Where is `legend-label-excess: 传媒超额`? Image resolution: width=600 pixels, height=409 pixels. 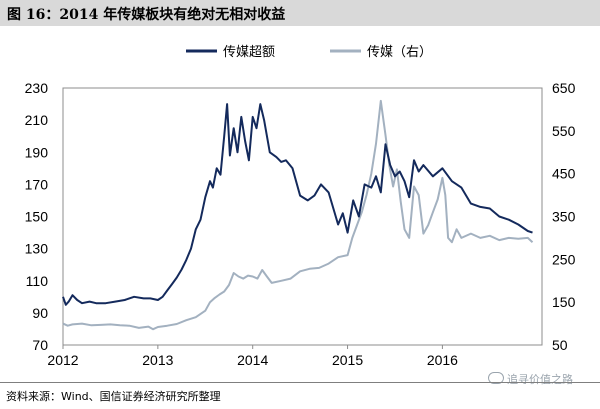 legend-label-excess: 传媒超额 is located at coordinates (249, 51).